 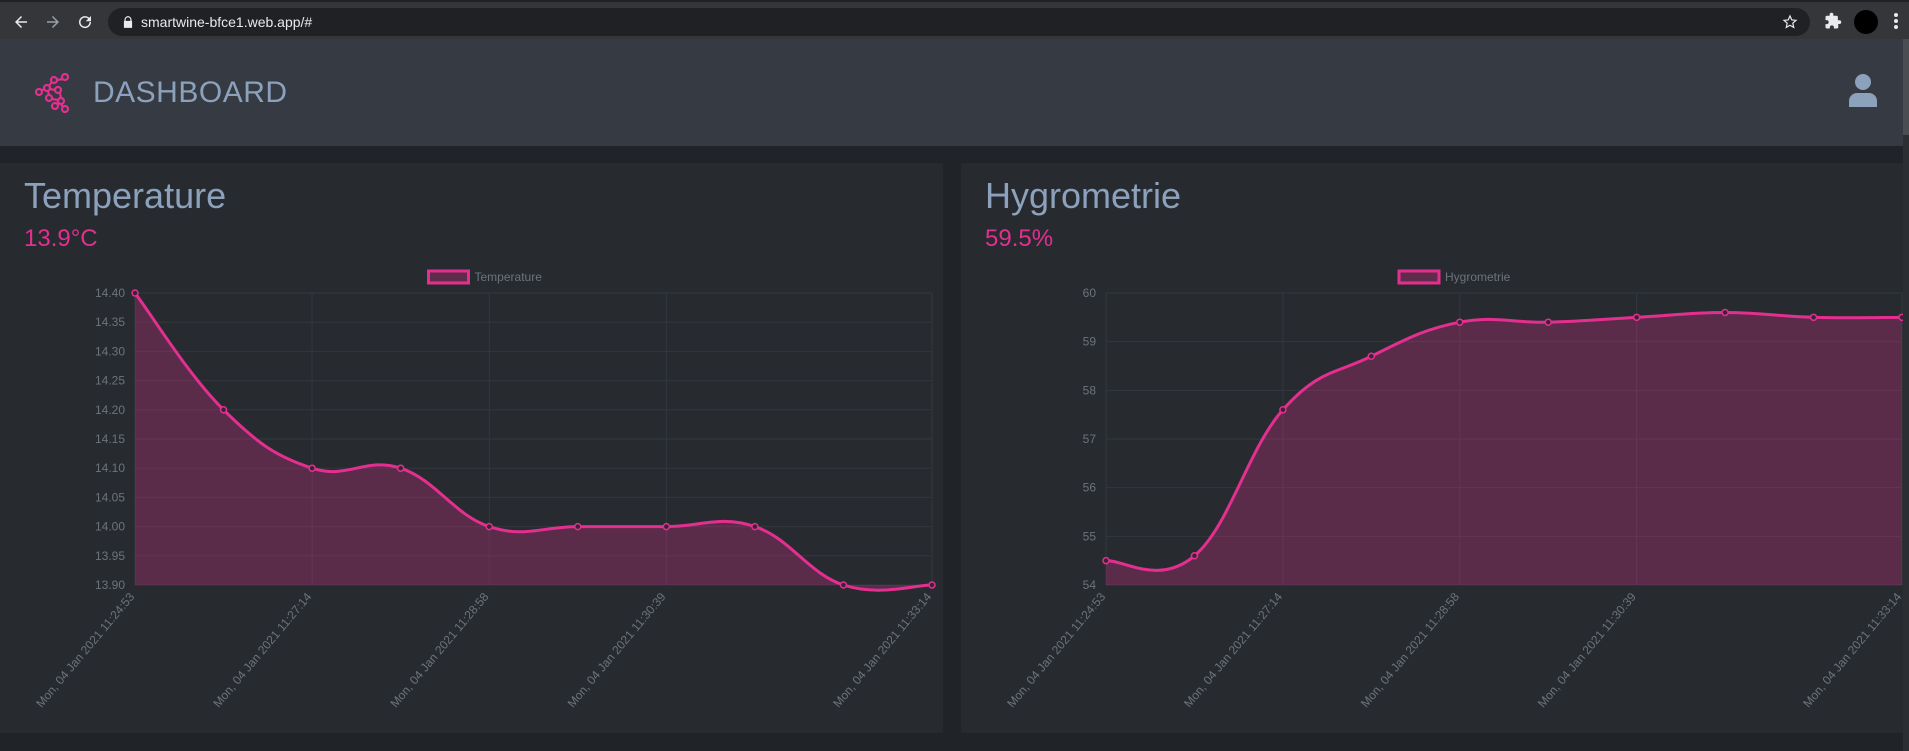 What do you see at coordinates (1090, 293) in the screenshot?
I see `y-tick-label: 60` at bounding box center [1090, 293].